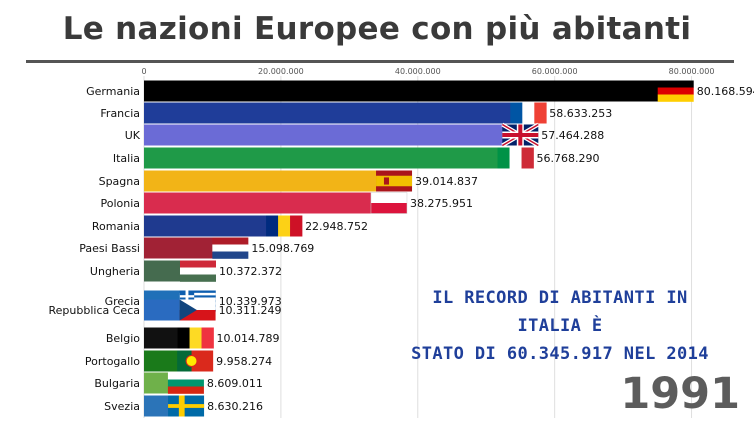 Image resolution: width=754 pixels, height=424 pixels. I want to click on value-label: 10.014.789, so click(248, 338).